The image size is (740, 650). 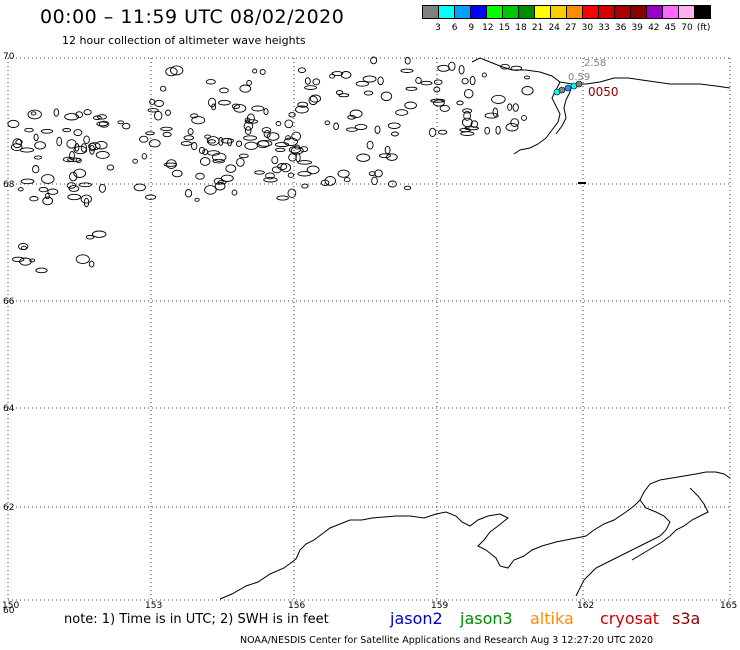 What do you see at coordinates (416, 618) in the screenshot?
I see `legend-jason2: jason2` at bounding box center [416, 618].